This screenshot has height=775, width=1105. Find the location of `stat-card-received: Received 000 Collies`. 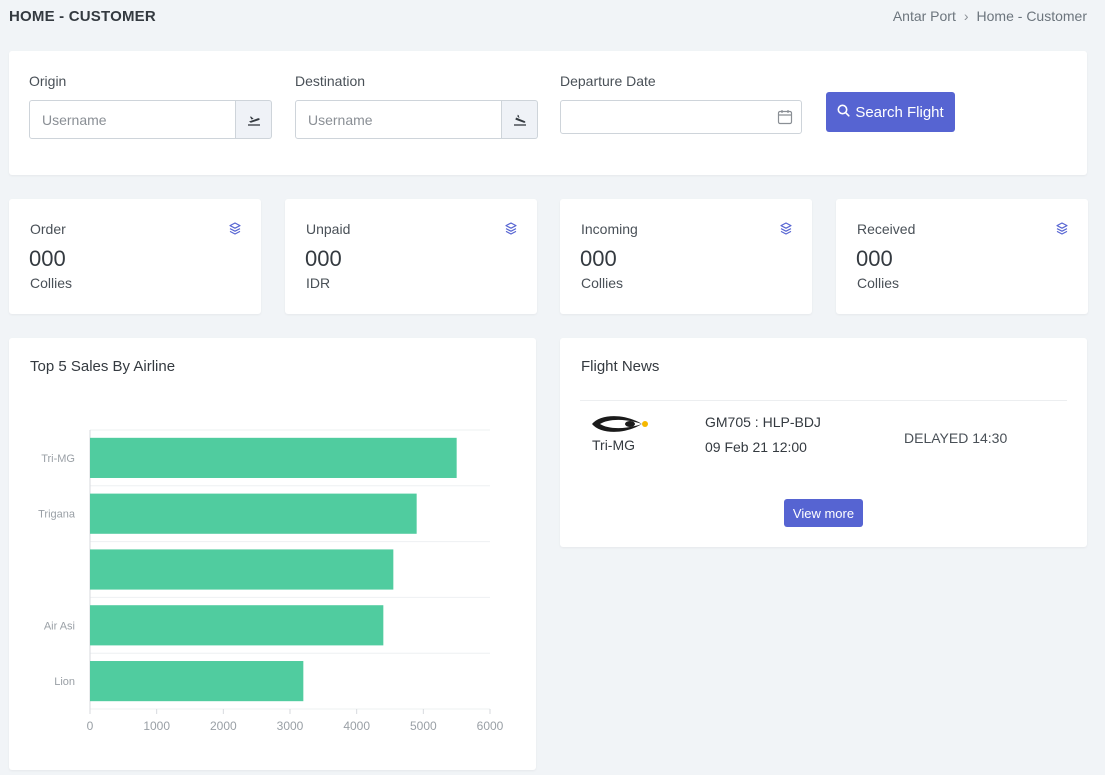

stat-card-received: Received 000 Collies is located at coordinates (962, 256).